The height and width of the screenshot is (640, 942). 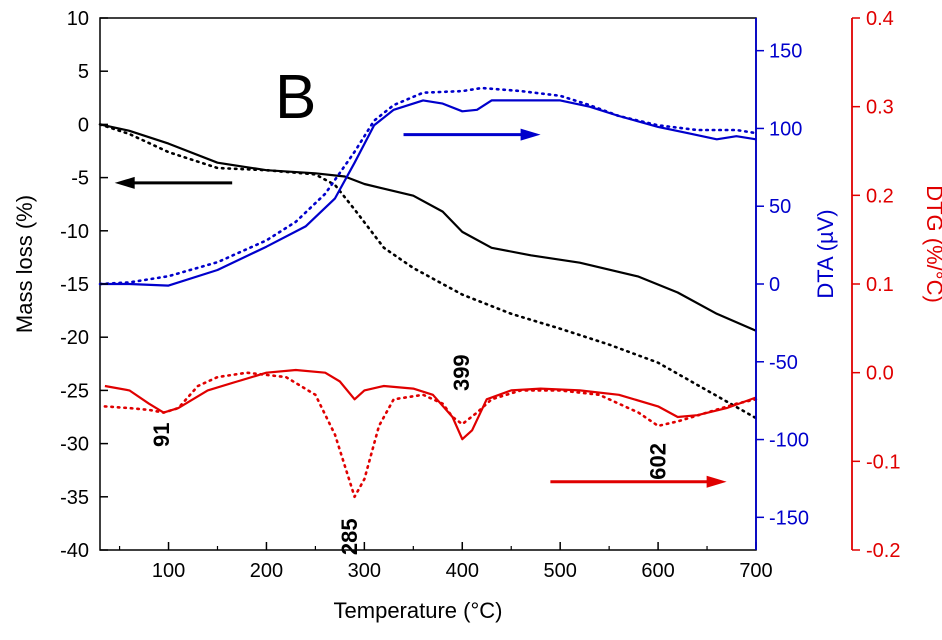 What do you see at coordinates (783, 363) in the screenshot?
I see `dta-tick-label: -50` at bounding box center [783, 363].